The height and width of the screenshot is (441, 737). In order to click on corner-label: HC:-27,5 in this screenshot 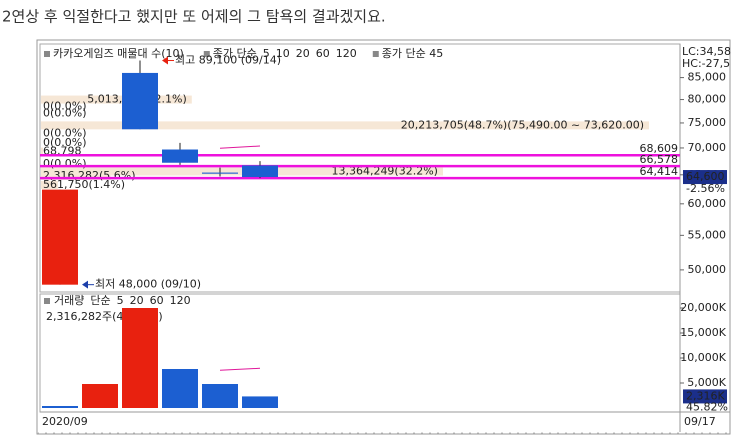, I will do `click(706, 63)`.